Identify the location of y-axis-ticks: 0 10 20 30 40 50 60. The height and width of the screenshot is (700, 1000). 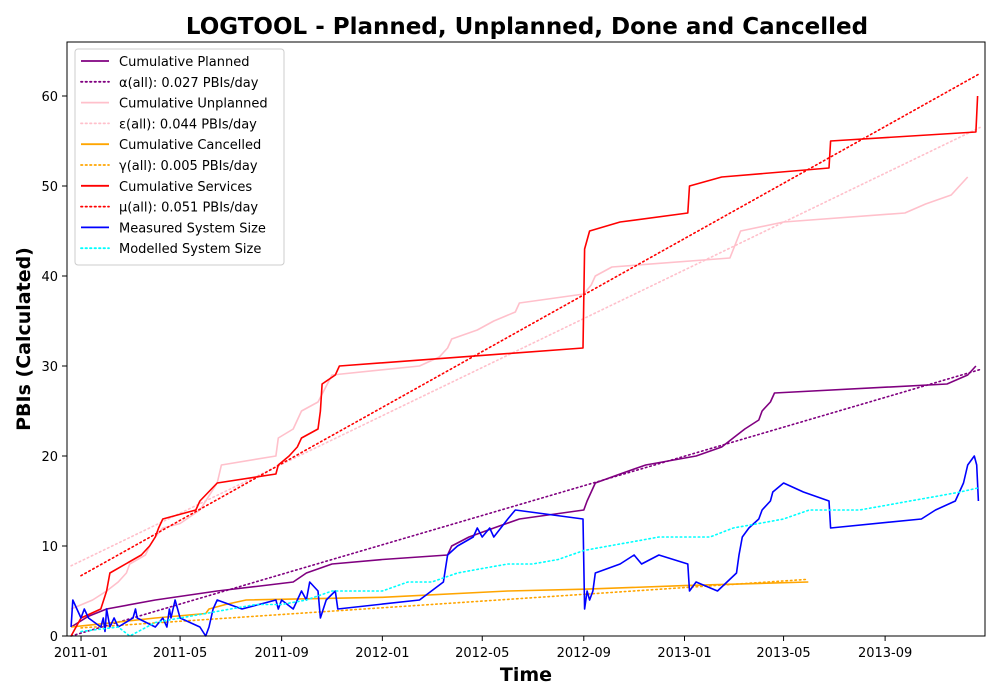
(54, 367).